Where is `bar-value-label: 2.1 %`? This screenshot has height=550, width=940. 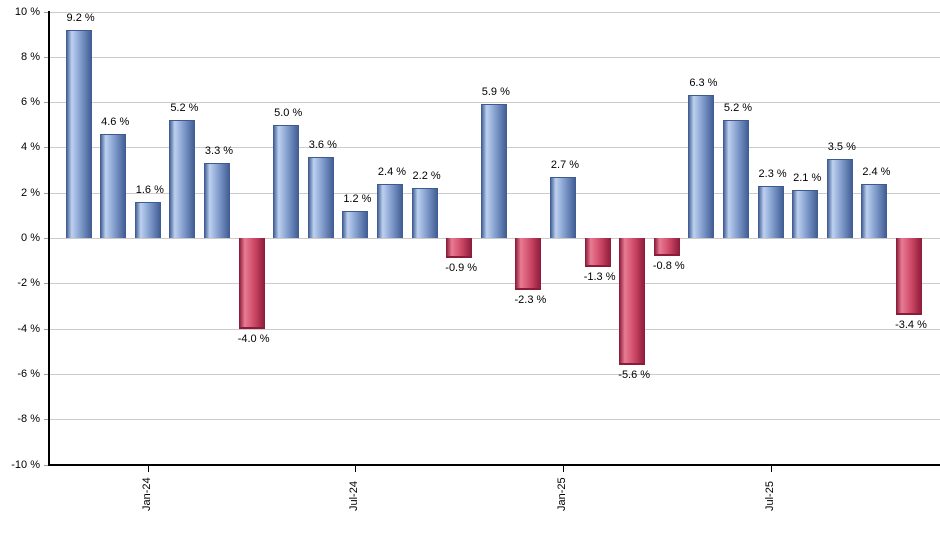 bar-value-label: 2.1 % is located at coordinates (807, 178).